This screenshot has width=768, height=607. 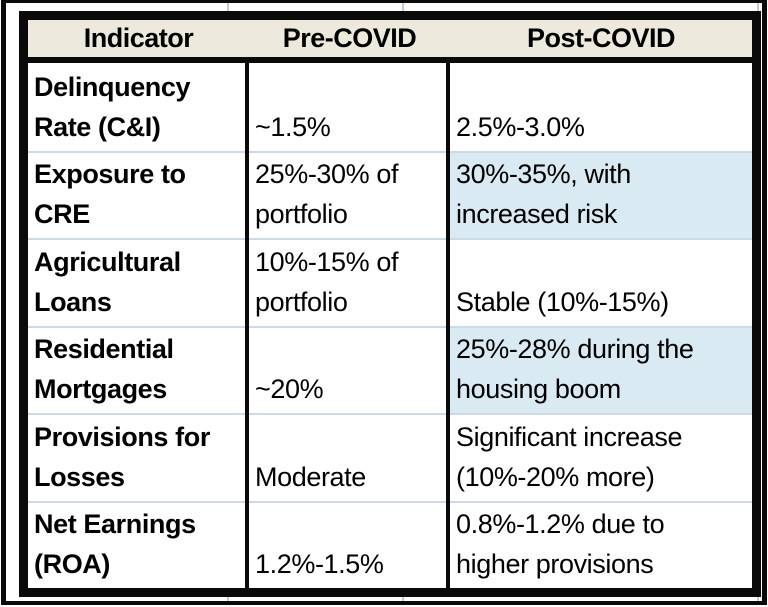 What do you see at coordinates (136, 282) in the screenshot?
I see `indicator-cell: Agricultural Loans` at bounding box center [136, 282].